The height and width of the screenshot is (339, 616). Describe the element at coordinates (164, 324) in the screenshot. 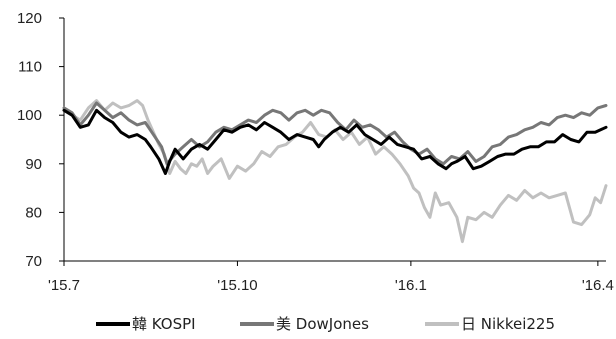

I see `legend-label-kospi: 韓 KOSPI` at that location.